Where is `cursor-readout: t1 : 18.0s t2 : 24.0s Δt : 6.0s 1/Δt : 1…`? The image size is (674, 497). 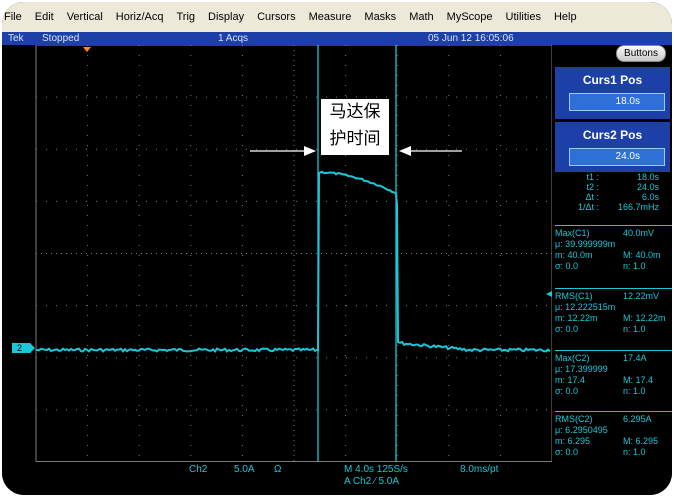
cursor-readout: t1 : 18.0s t2 : 24.0s Δt : 6.0s 1/Δt : 1… is located at coordinates (612, 209).